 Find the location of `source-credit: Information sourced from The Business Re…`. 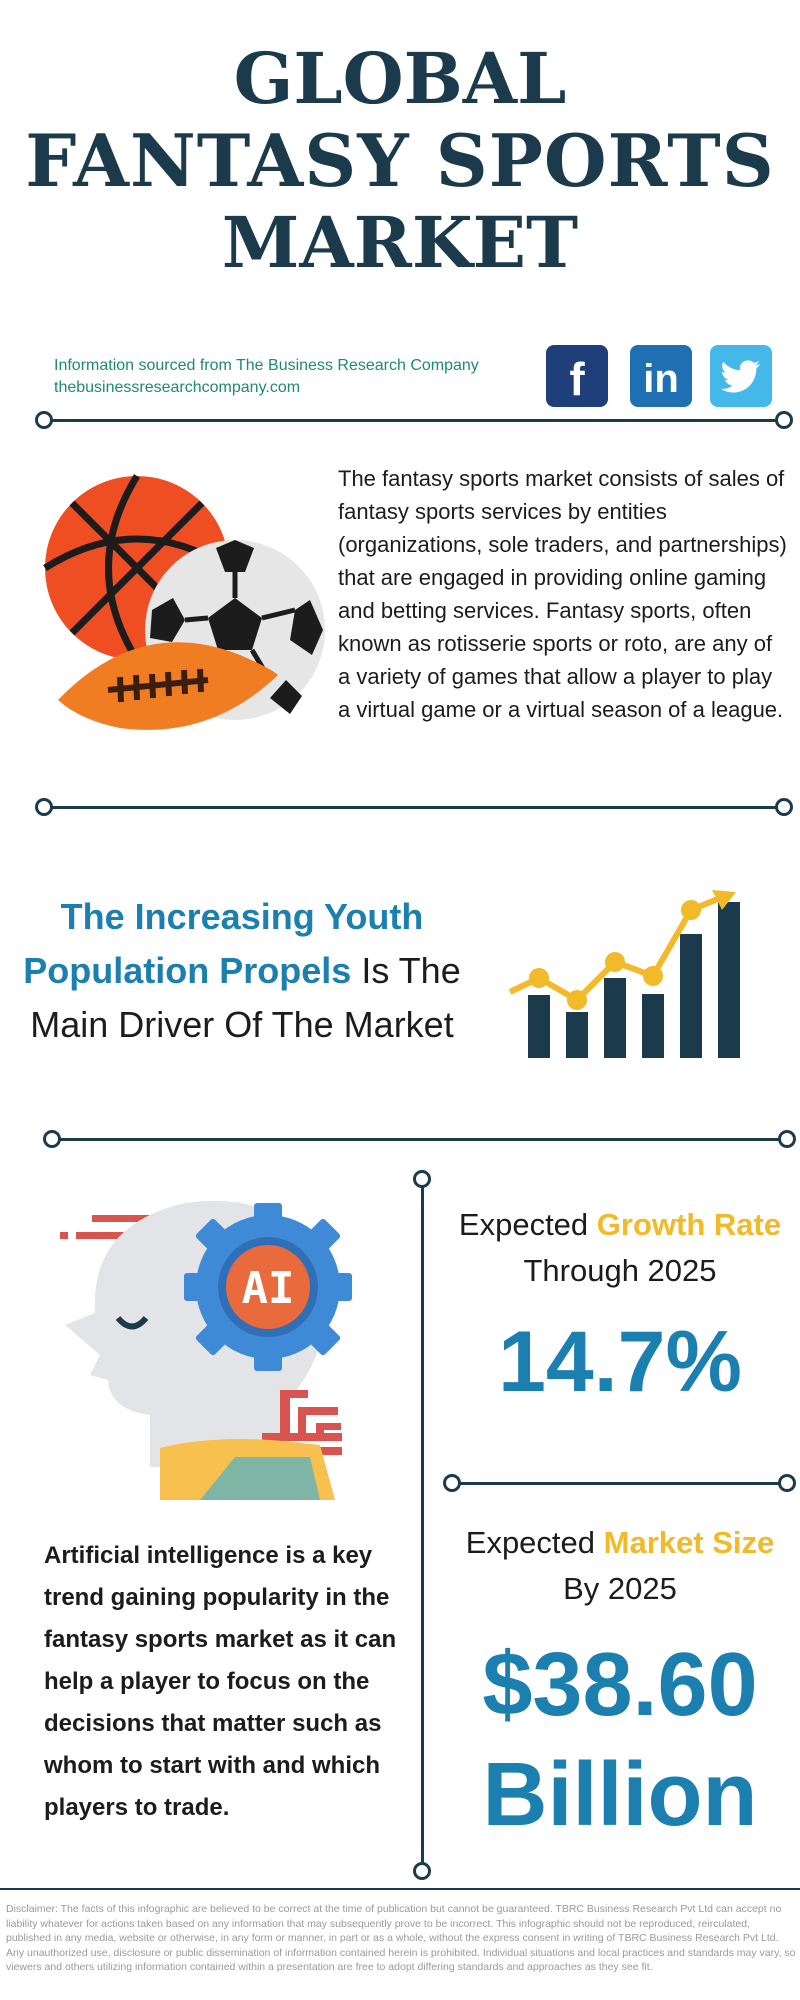

source-credit: Information sourced from The Business Re… is located at coordinates (266, 377).